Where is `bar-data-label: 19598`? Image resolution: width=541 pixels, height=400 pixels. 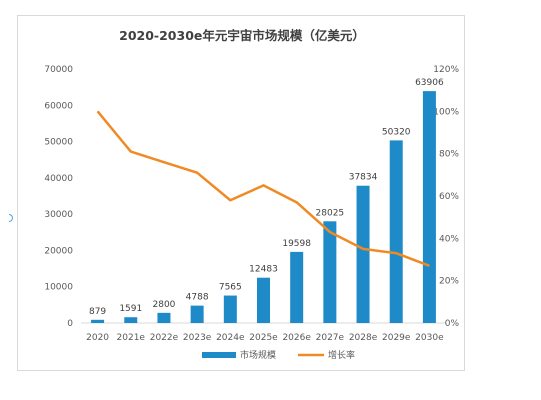
bar-data-label: 19598 is located at coordinates (296, 244).